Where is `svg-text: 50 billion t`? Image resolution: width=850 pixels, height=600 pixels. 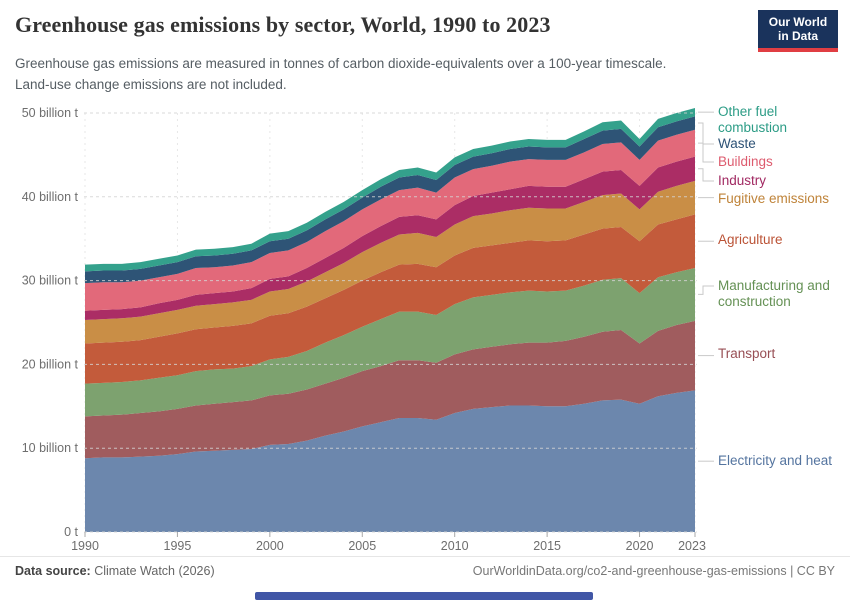 svg-text: 50 billion t is located at coordinates (50, 113).